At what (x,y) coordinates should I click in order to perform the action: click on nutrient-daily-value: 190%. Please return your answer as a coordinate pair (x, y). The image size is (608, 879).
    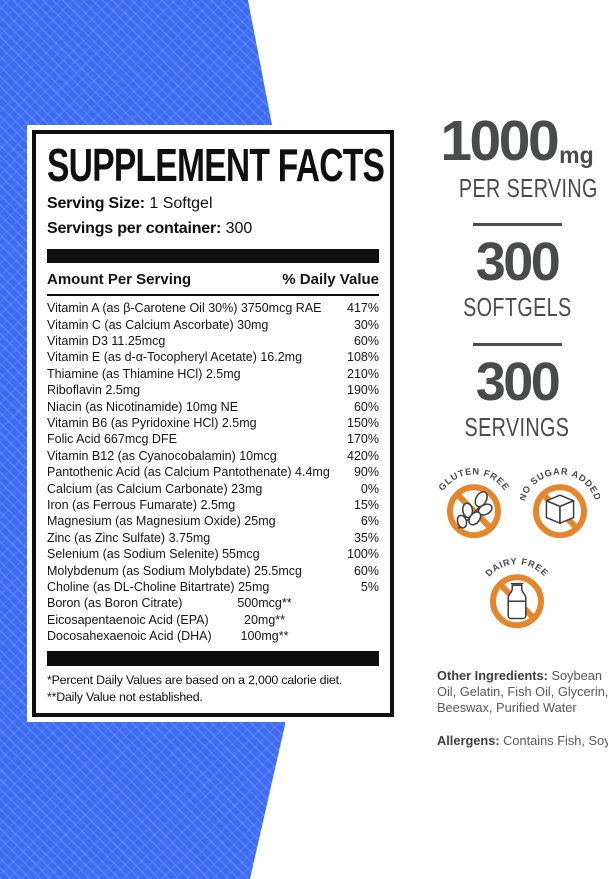
    Looking at the image, I should click on (363, 390).